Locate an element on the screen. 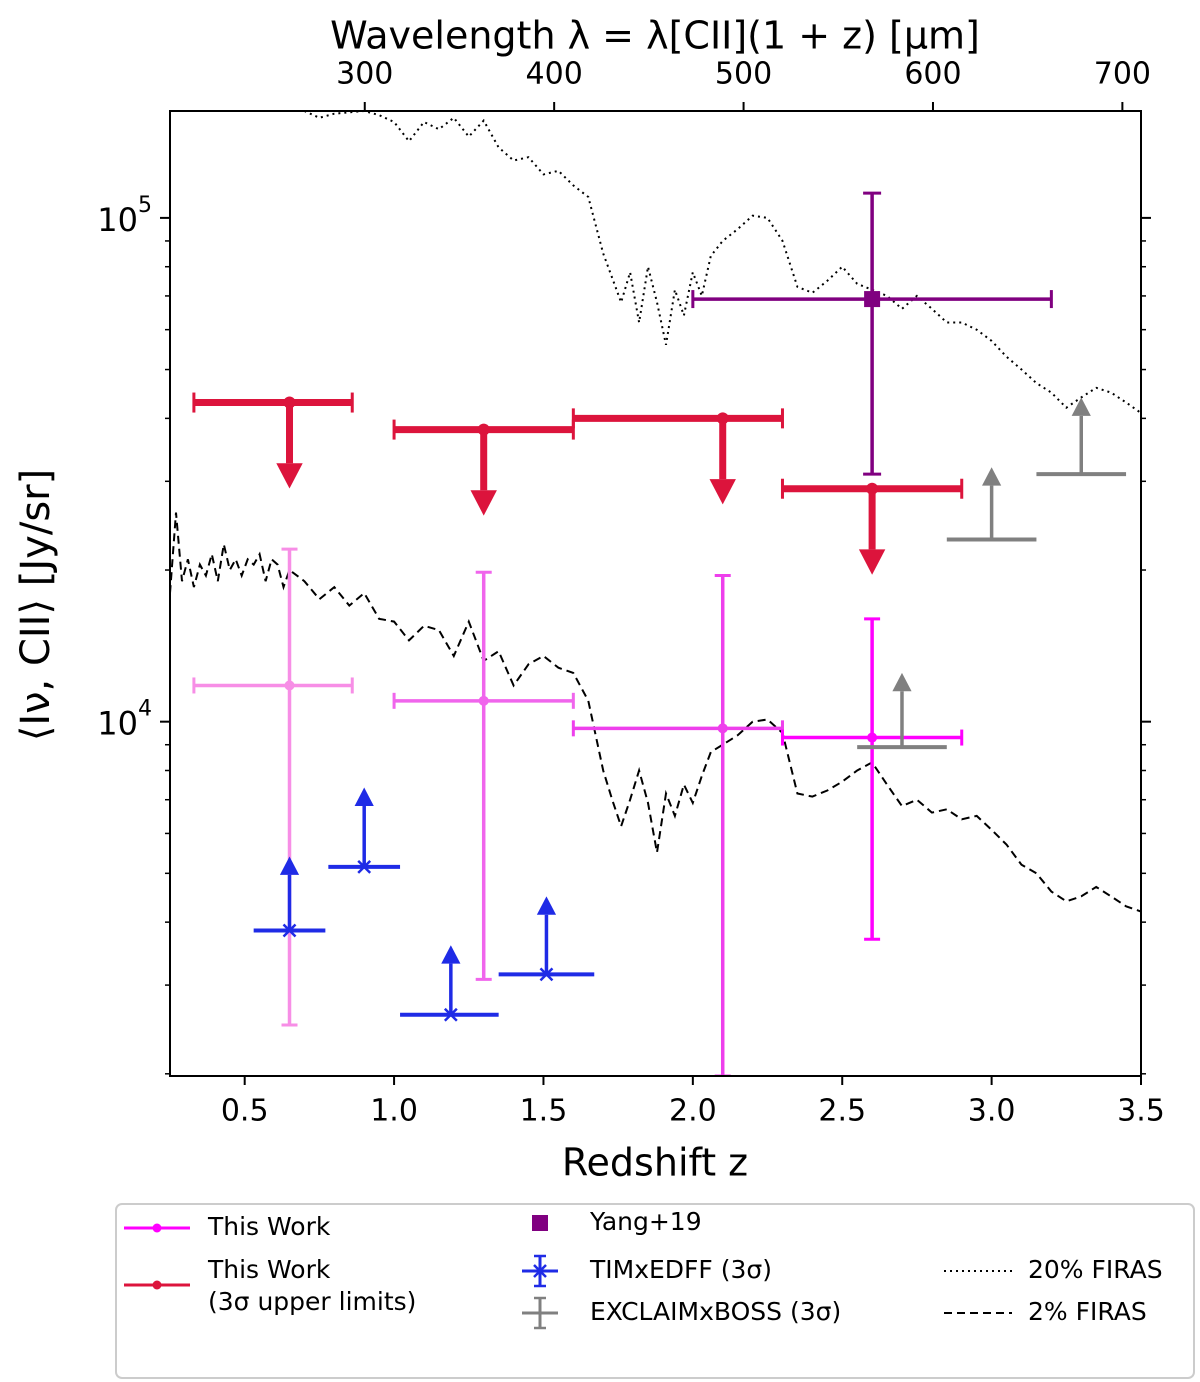 This screenshot has width=1200, height=1382. legend-frame is located at coordinates (655, 1291).